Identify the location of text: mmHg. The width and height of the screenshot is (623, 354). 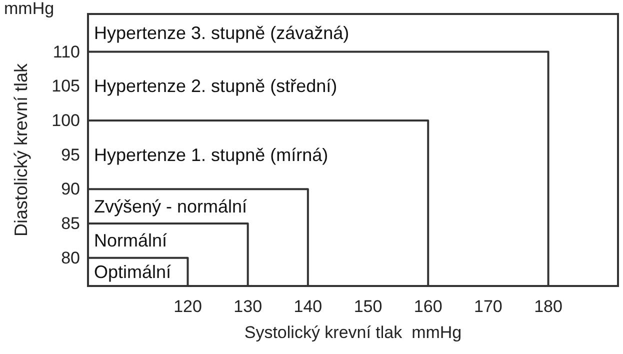
(29, 9).